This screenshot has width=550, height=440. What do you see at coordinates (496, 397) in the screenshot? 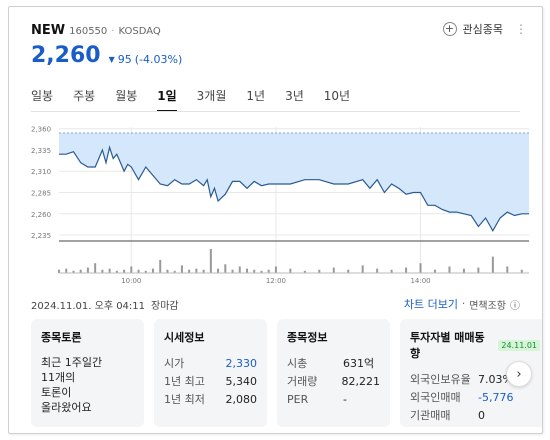
I see `row-value: -5,776` at bounding box center [496, 397].